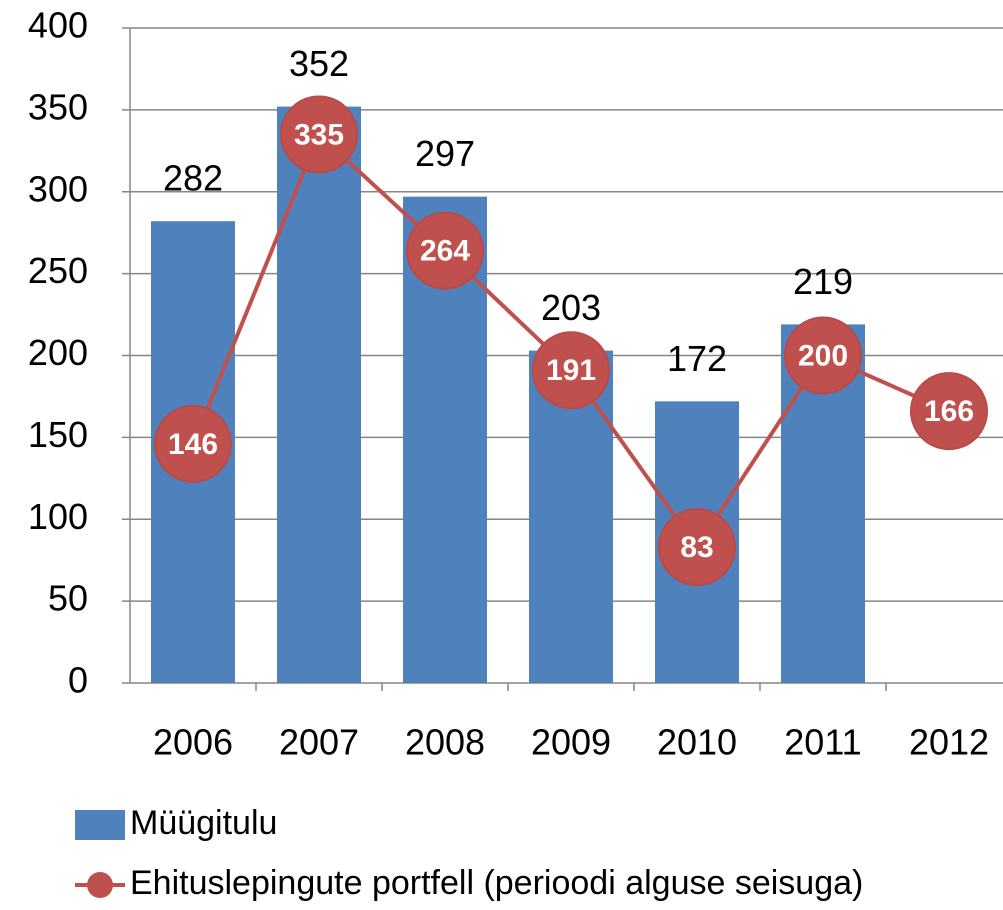  I want to click on y-tick-label: 200, so click(58, 352).